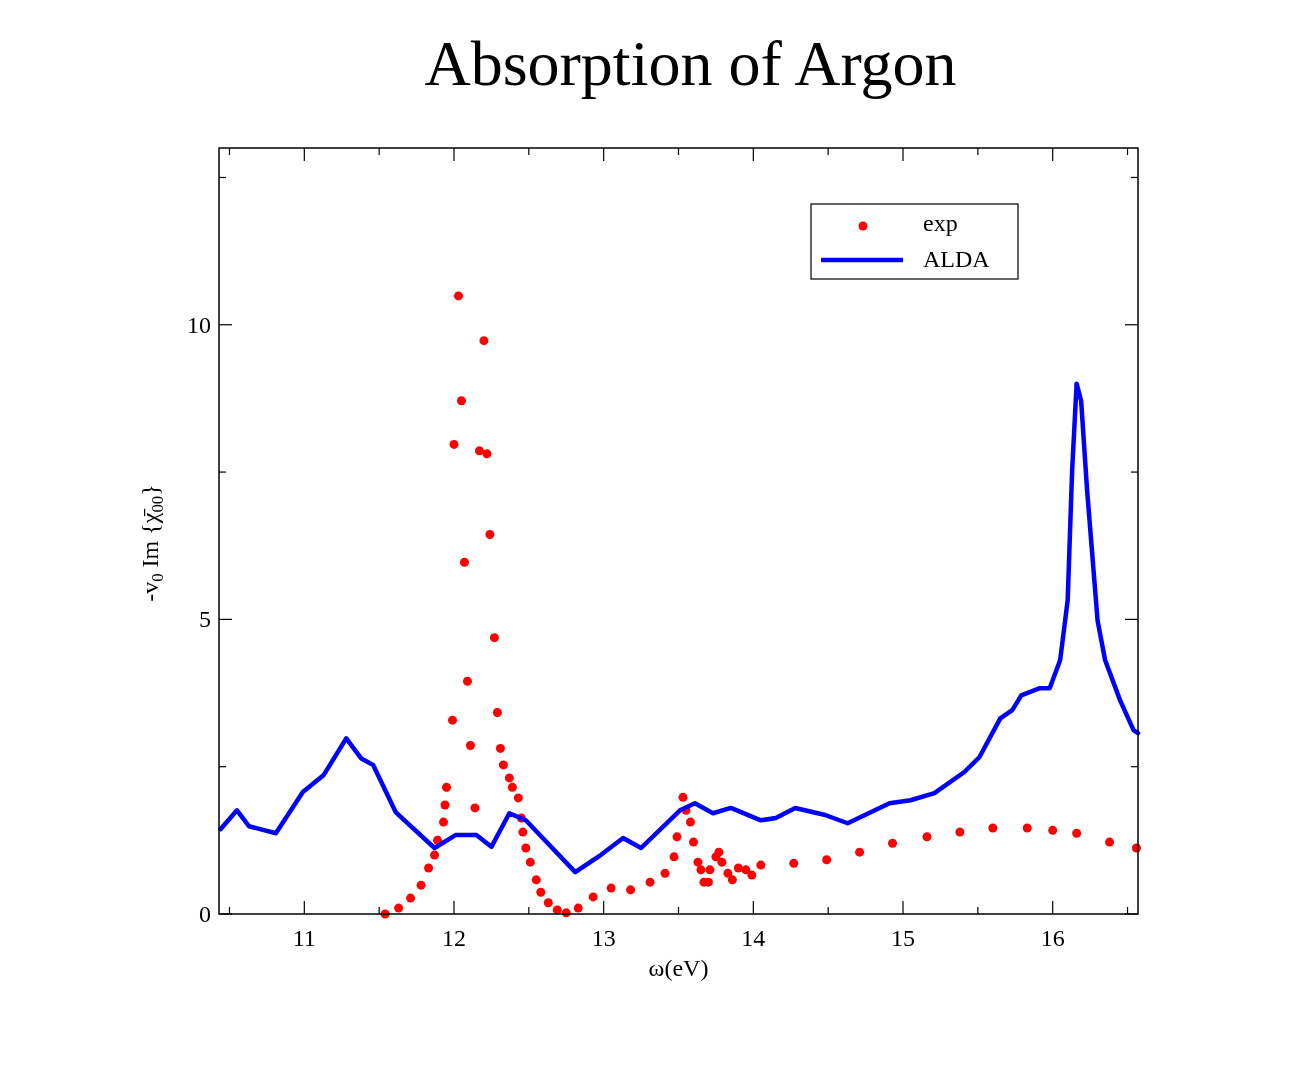 This screenshot has height=1073, width=1296. I want to click on x-tick-label: 14, so click(753, 938).